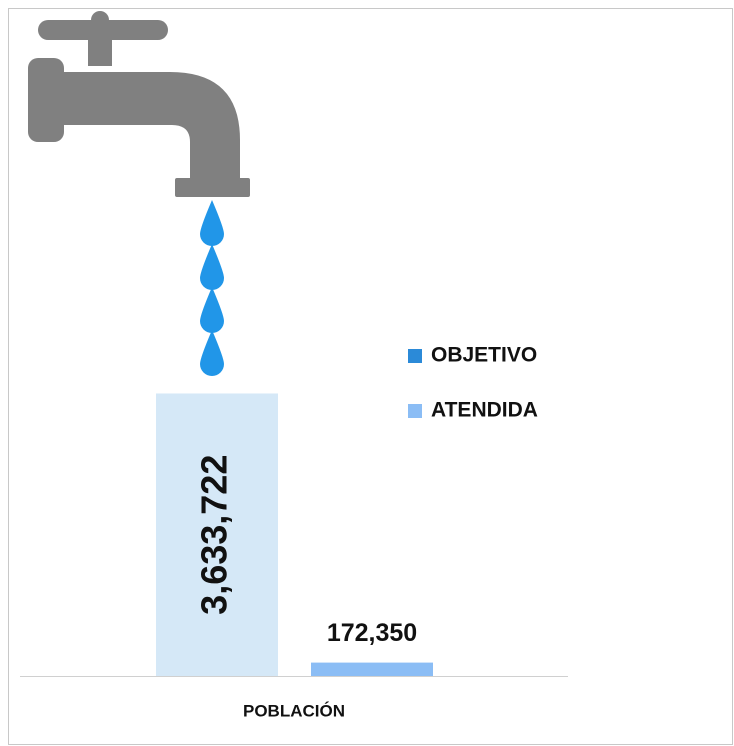 The width and height of the screenshot is (734, 746). What do you see at coordinates (212, 288) in the screenshot?
I see `water-drops` at bounding box center [212, 288].